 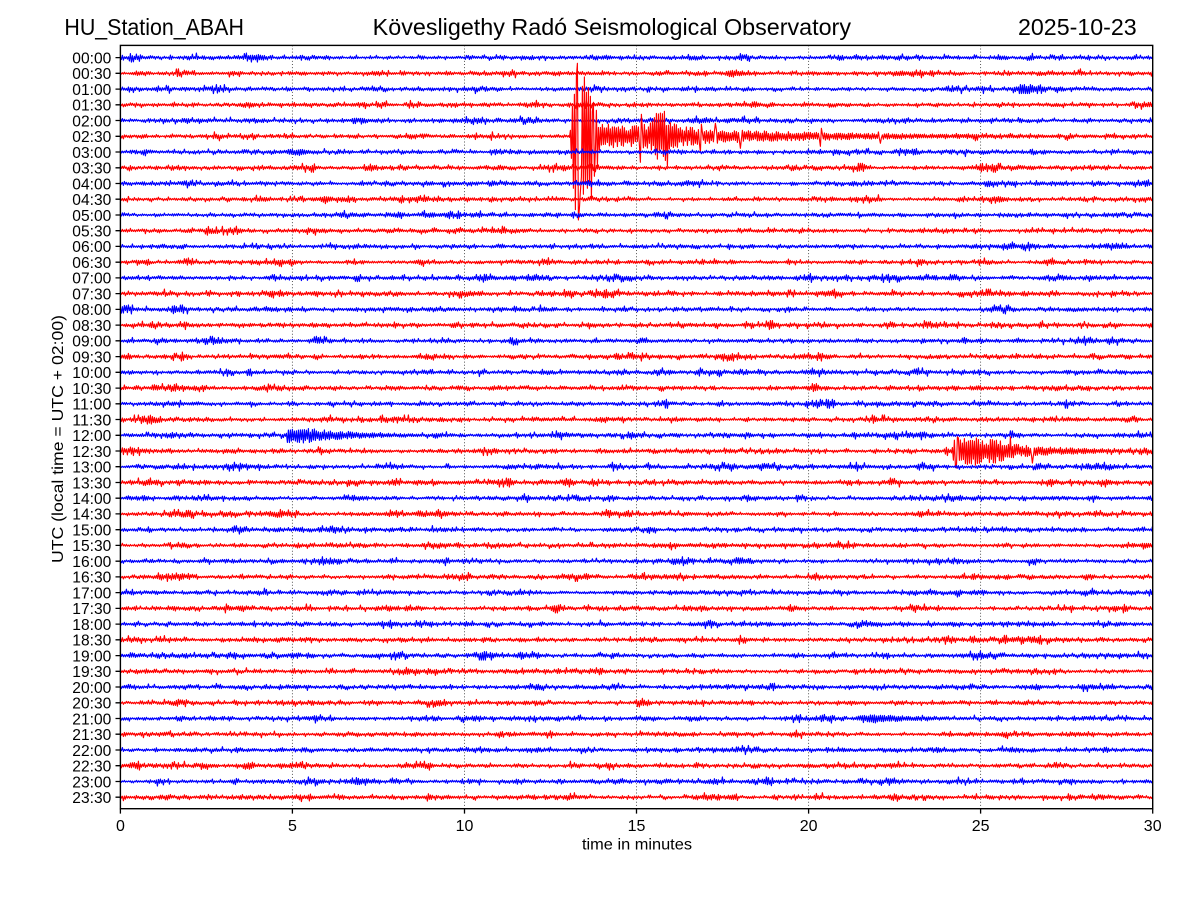 I want to click on svg-text: 18:00, so click(x=91, y=625).